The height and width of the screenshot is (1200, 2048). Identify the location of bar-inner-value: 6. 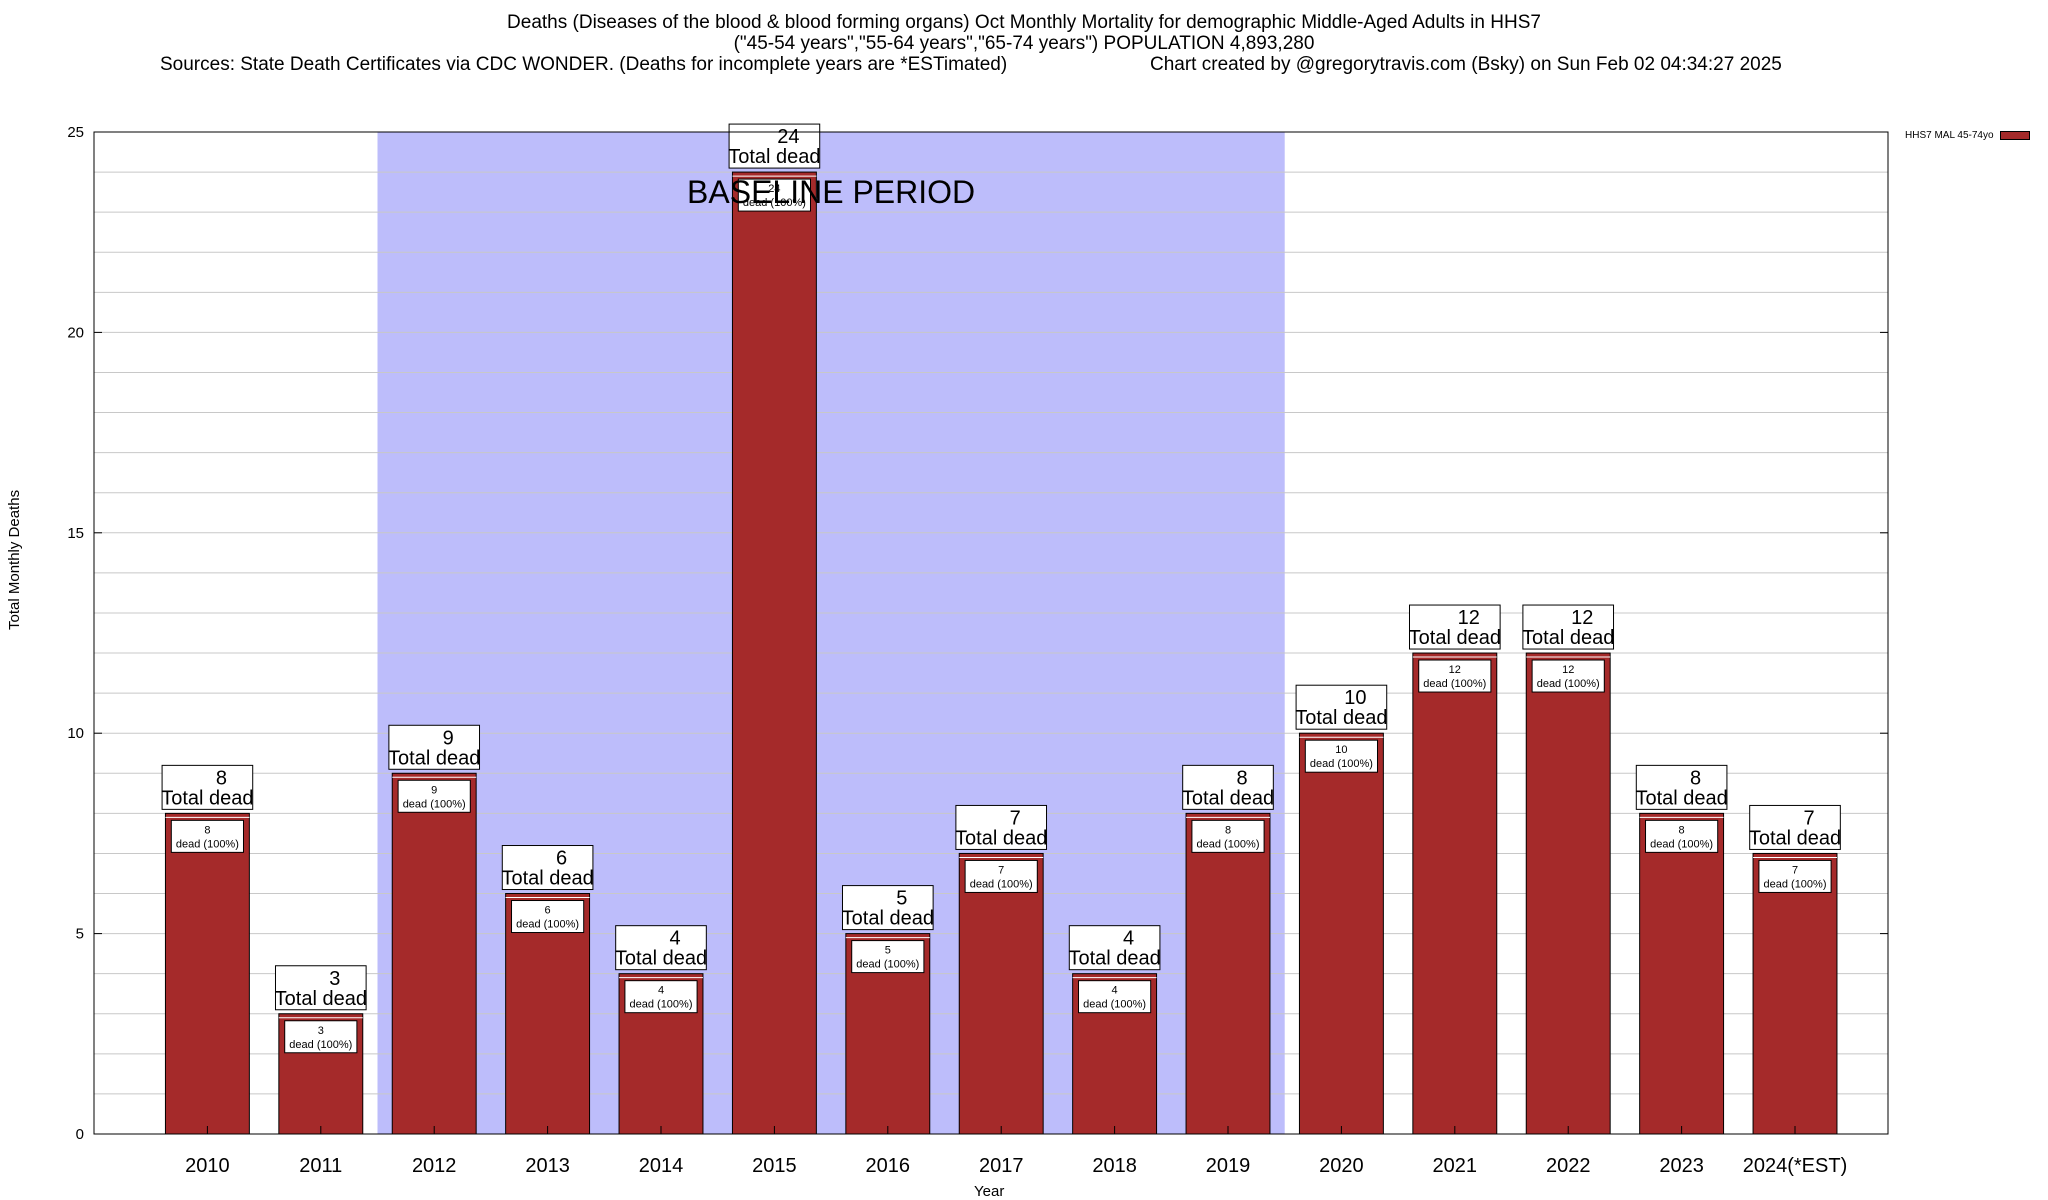
(548, 911).